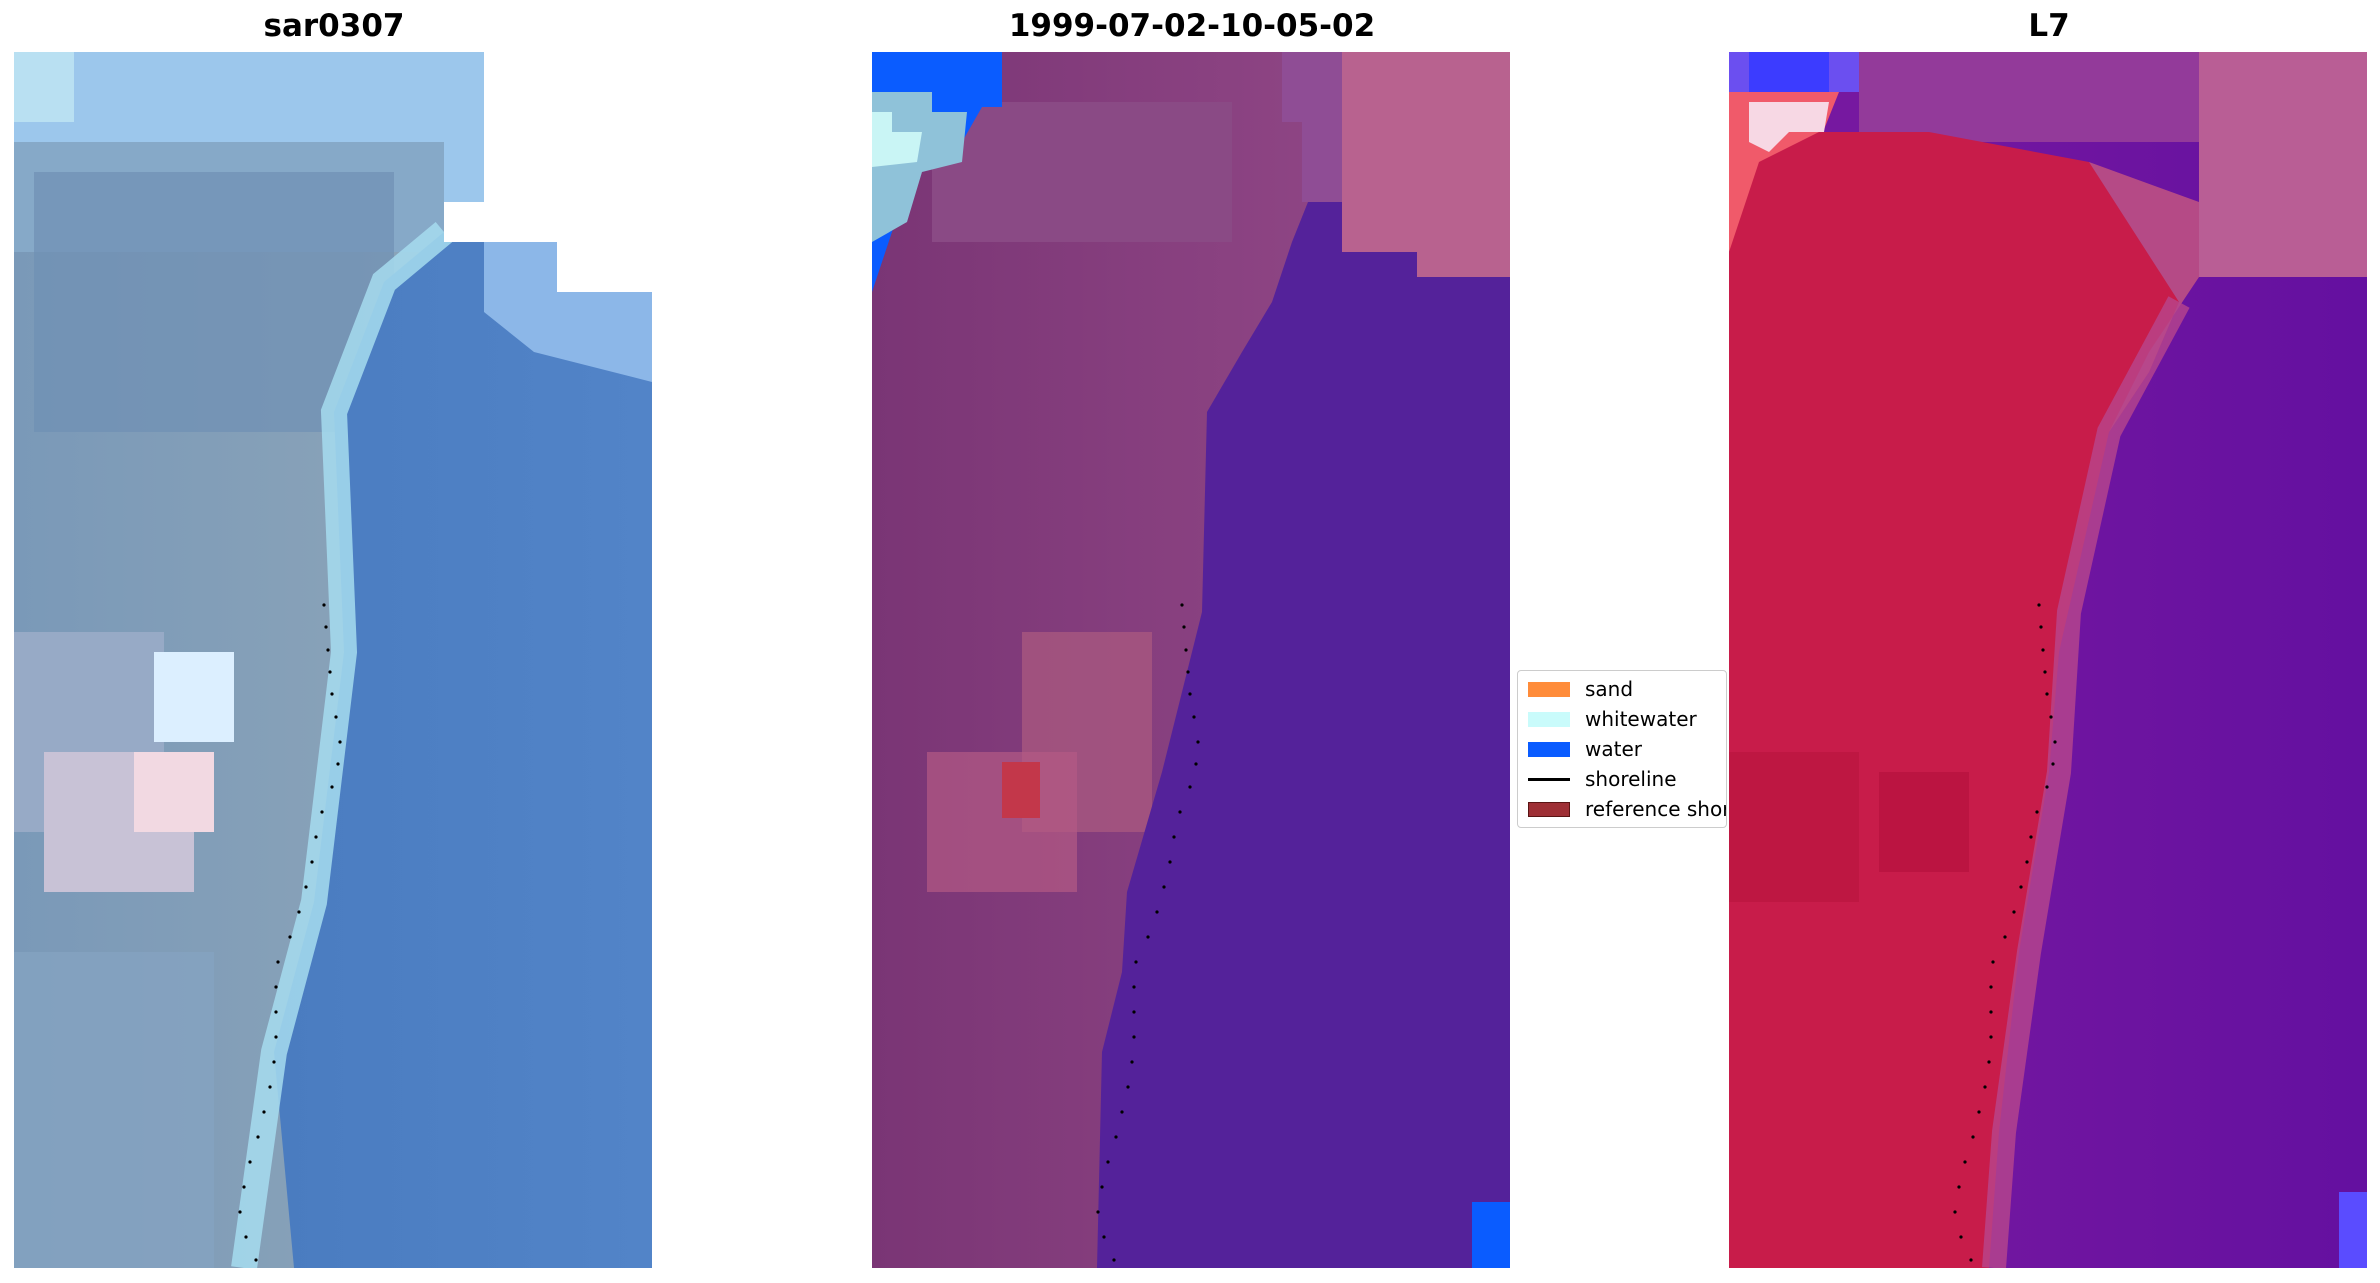 The height and width of the screenshot is (1283, 2380). I want to click on legend-label-sand: sand, so click(1609, 689).